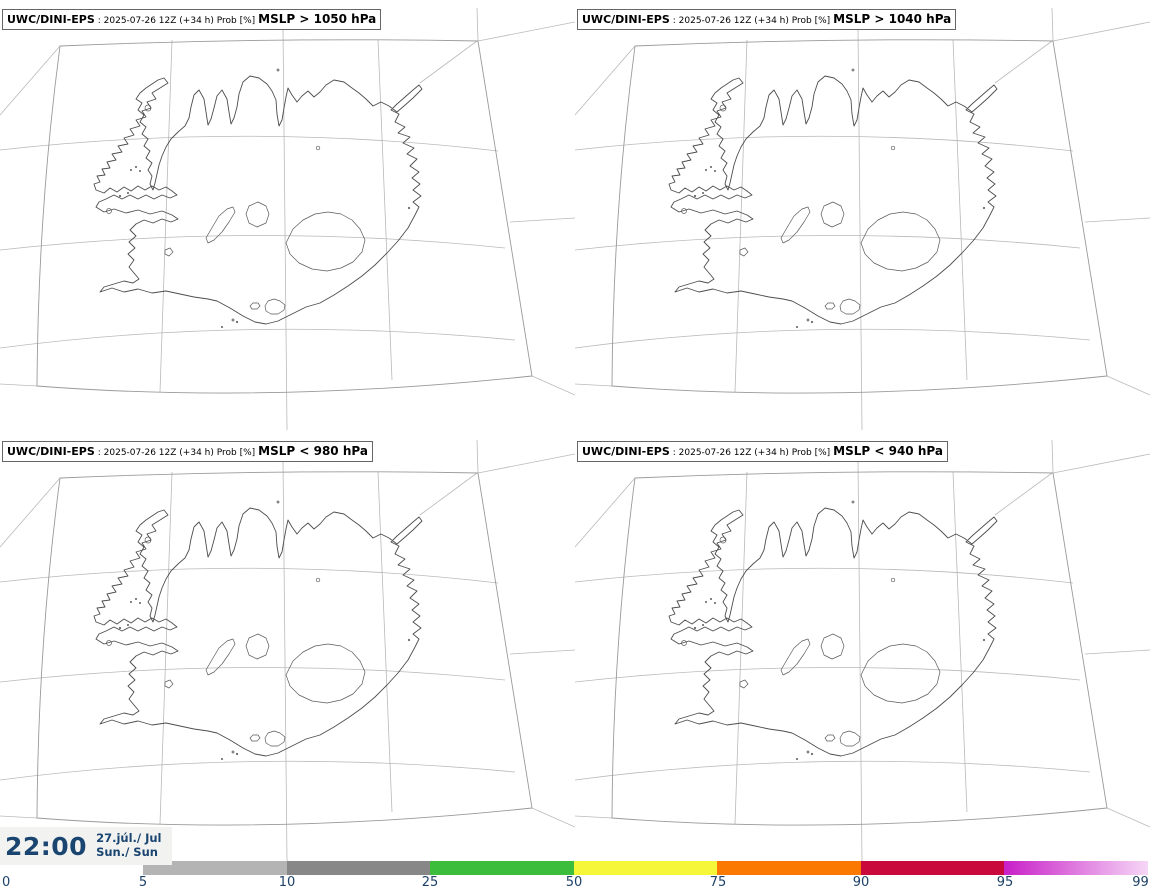 This screenshot has height=891, width=1150. I want to click on threshold-label: MSLP > 1050 hPa, so click(317, 19).